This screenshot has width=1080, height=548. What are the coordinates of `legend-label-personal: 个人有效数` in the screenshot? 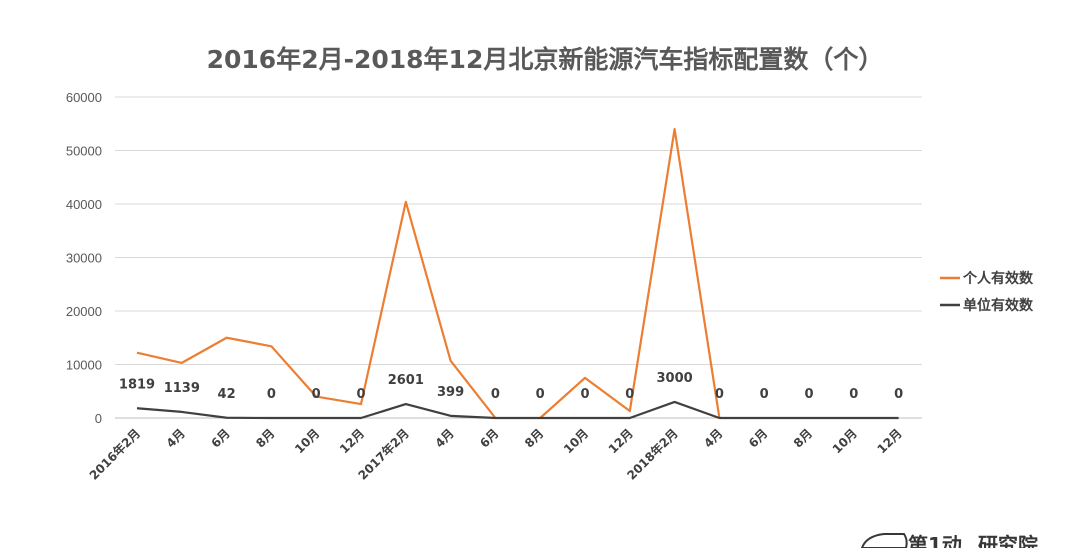 It's located at (998, 278).